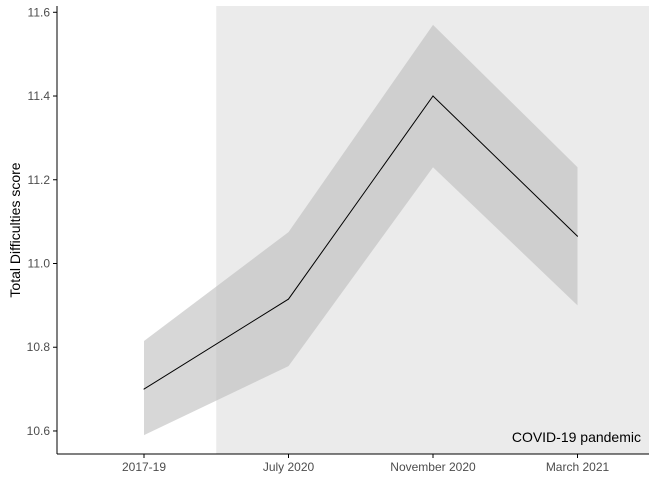 This screenshot has height=480, width=672. I want to click on y-axis-title: Total Difficulties score, so click(15, 229).